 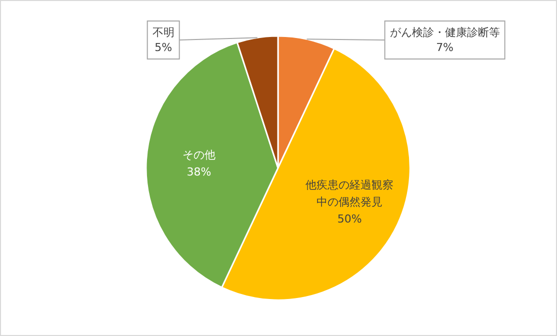 I want to click on slice-label: 不明, so click(x=163, y=32).